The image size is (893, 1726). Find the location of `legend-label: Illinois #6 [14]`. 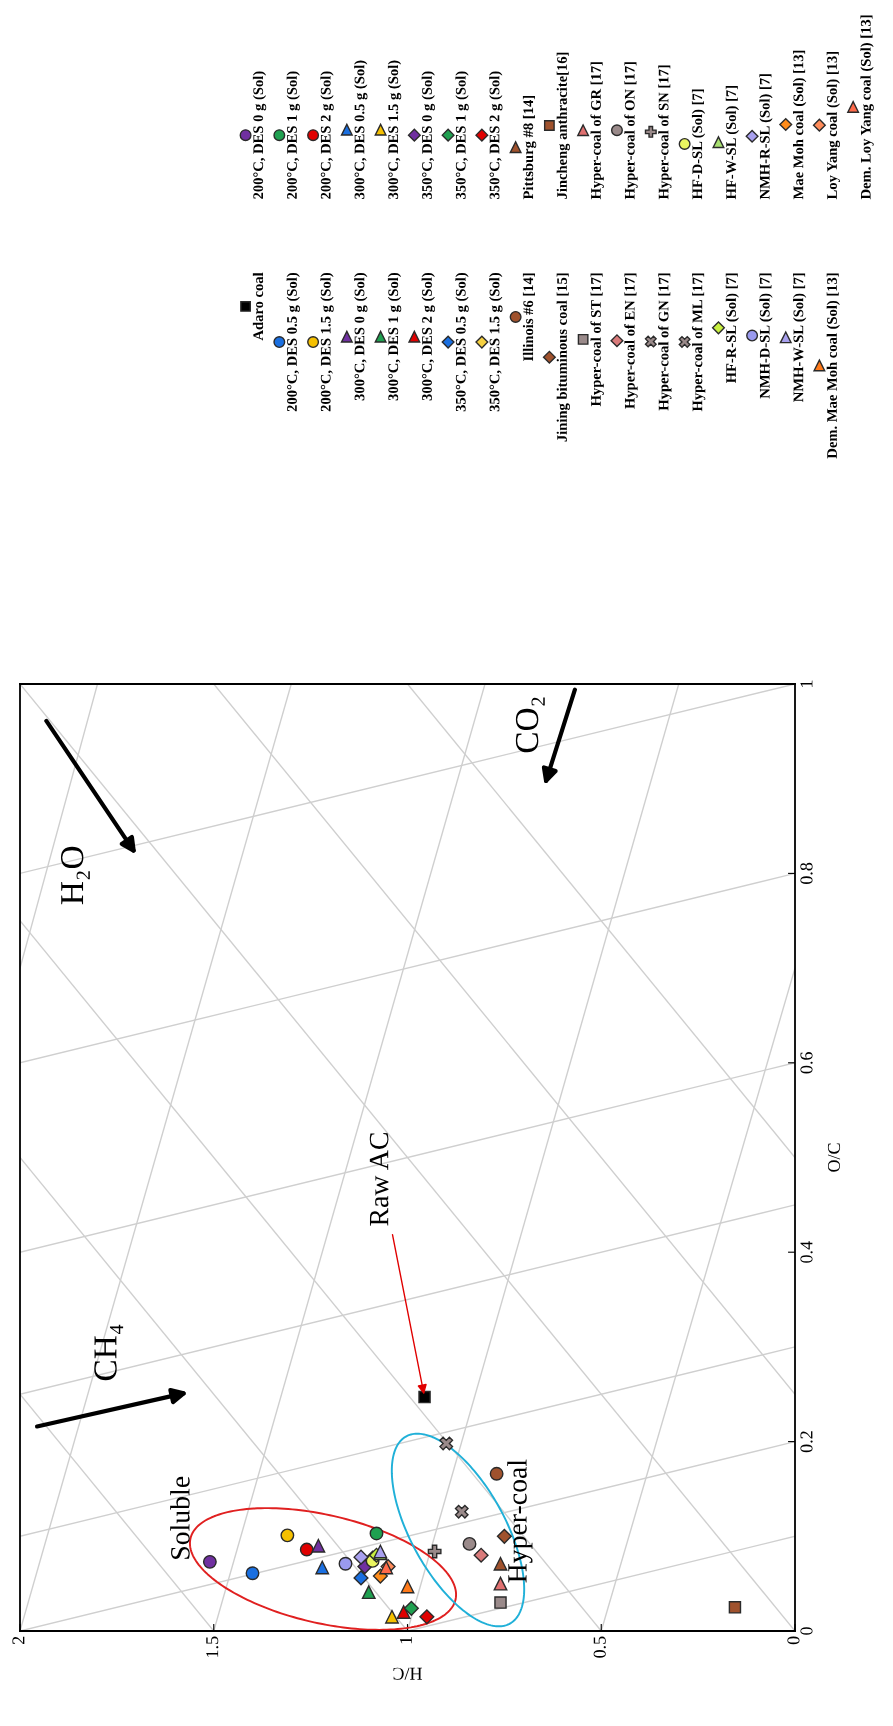

legend-label: Illinois #6 [14] is located at coordinates (528, 317).